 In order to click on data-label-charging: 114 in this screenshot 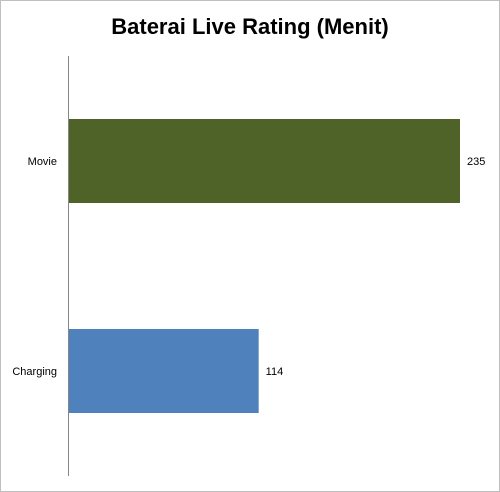, I will do `click(275, 372)`.